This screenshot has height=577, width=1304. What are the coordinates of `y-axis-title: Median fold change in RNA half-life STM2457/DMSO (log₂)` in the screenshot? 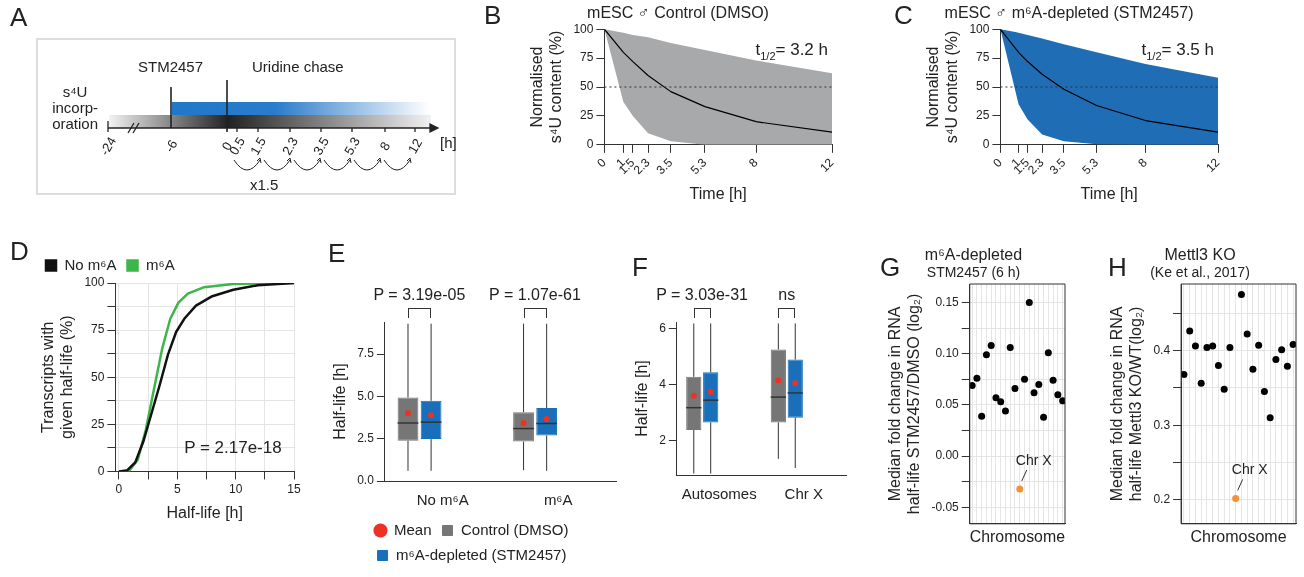 It's located at (904, 404).